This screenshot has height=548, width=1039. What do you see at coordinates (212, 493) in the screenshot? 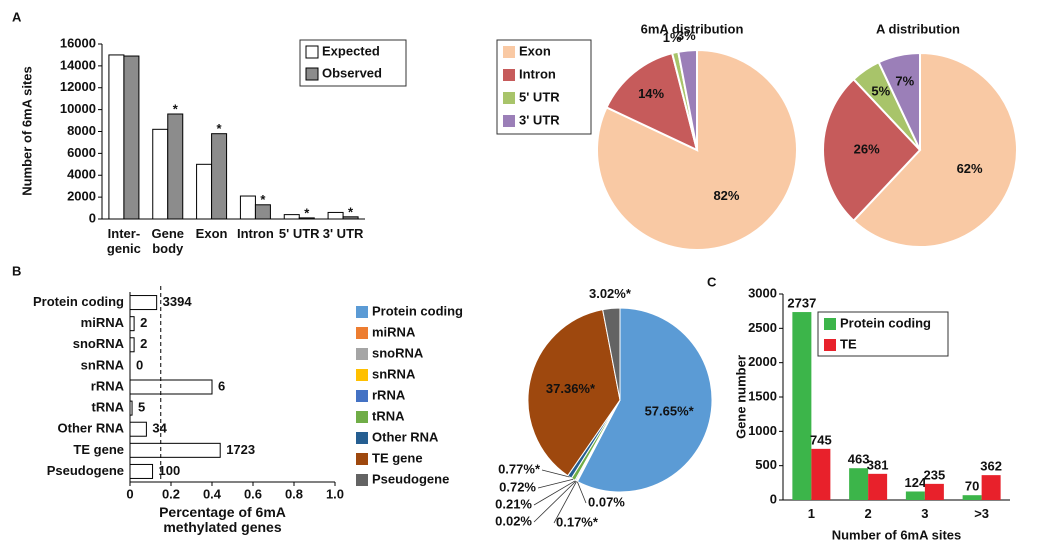
I see `x-tick-label: 0.4` at bounding box center [212, 493].